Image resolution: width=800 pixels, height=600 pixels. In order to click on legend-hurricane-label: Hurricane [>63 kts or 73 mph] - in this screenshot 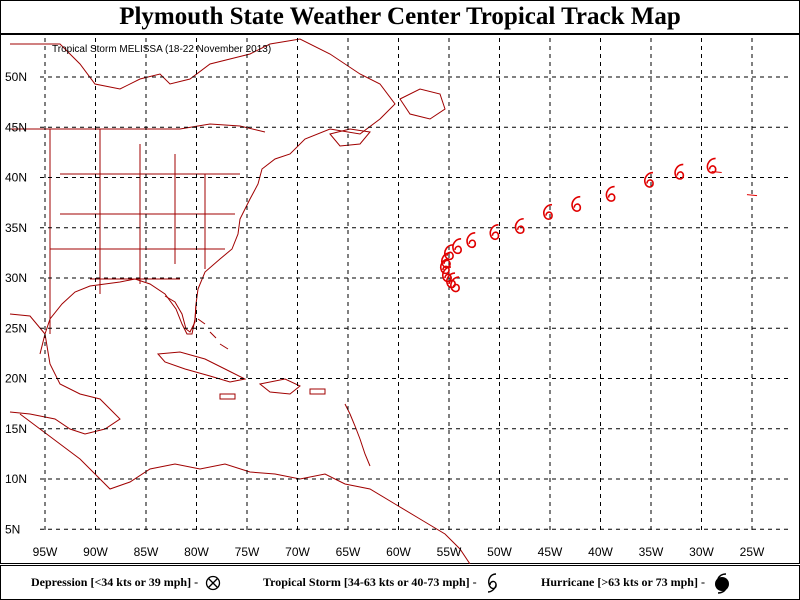, I will do `click(623, 582)`.